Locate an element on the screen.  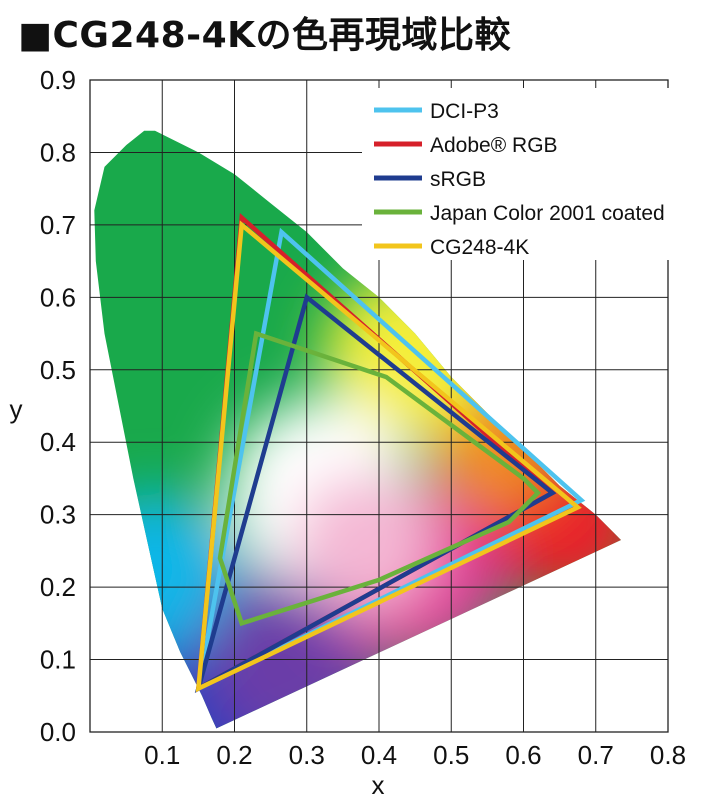
y-tick-label-7: 0.7 is located at coordinates (58, 225).